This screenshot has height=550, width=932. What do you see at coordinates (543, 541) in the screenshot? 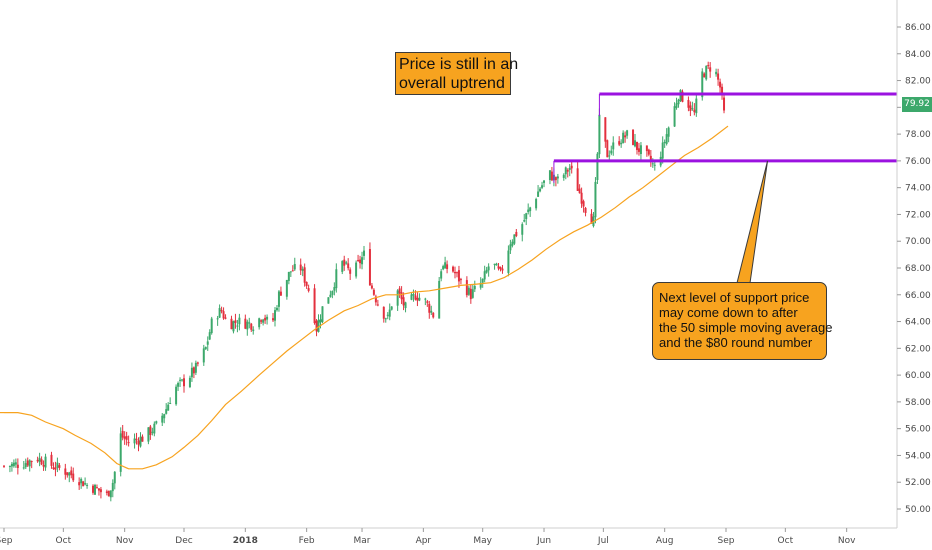
I see `x-tick-label: Jun` at bounding box center [543, 541].